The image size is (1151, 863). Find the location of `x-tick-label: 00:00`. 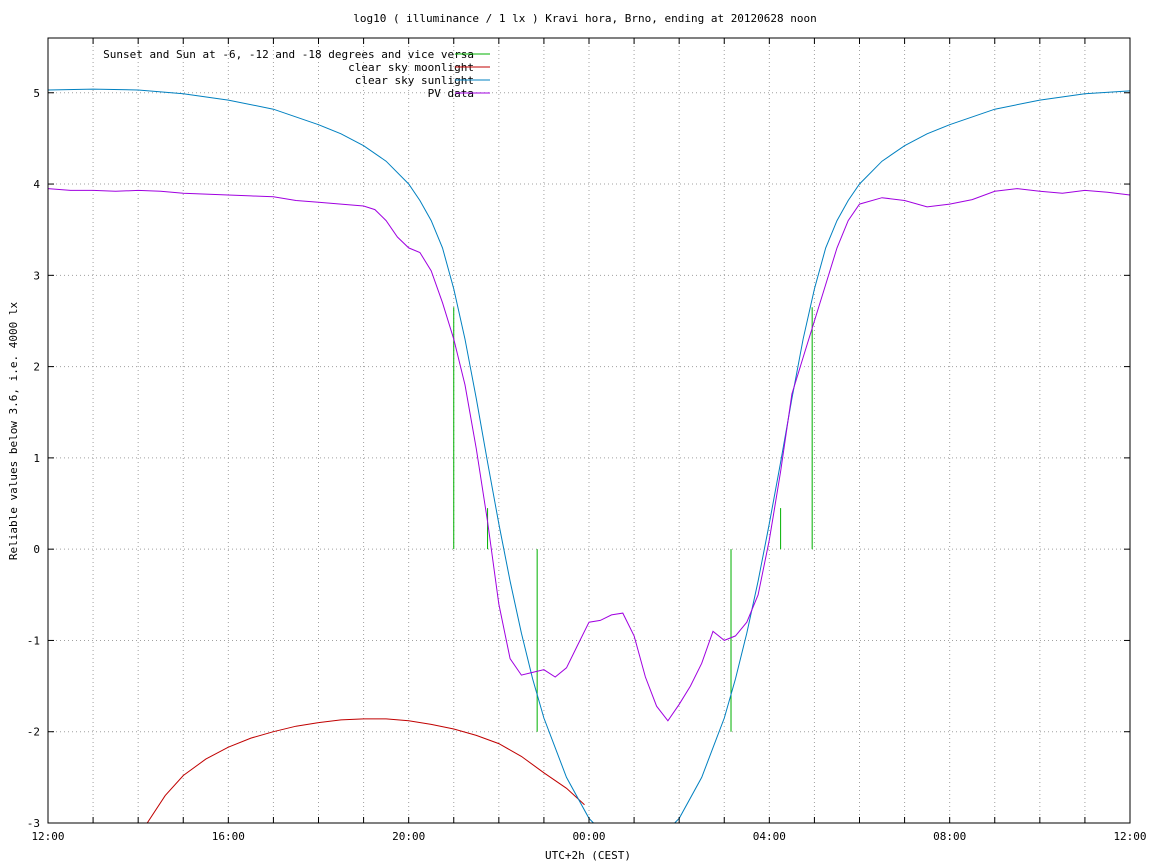

x-tick-label: 00:00 is located at coordinates (588, 836).